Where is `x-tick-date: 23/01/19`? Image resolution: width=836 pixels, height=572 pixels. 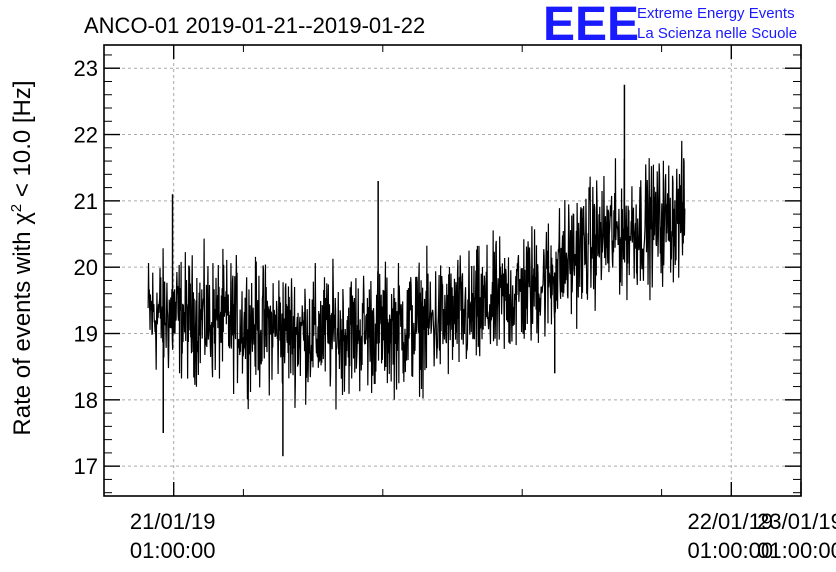
x-tick-date: 23/01/19 is located at coordinates (796, 521).